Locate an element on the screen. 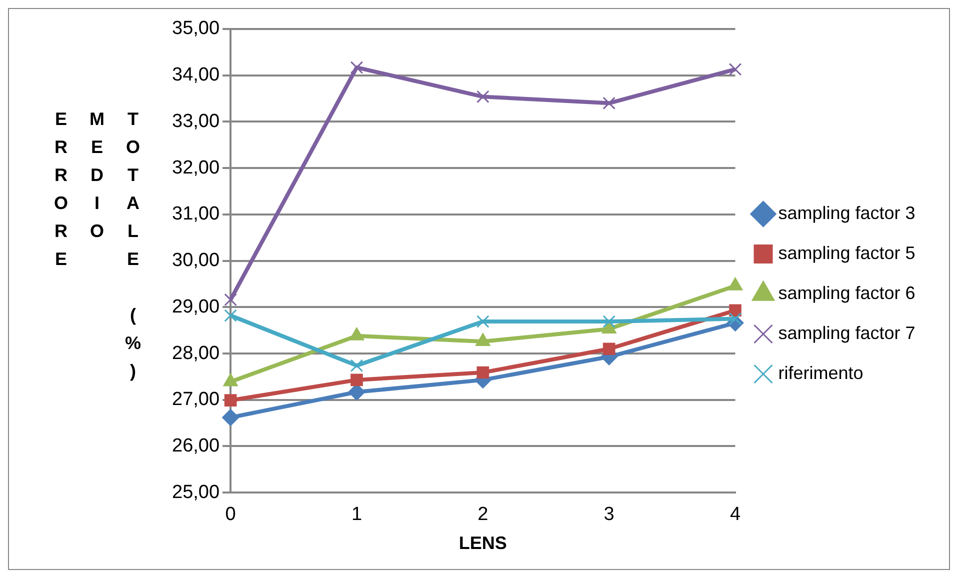  y-tick-label: 34,00 is located at coordinates (196, 75).